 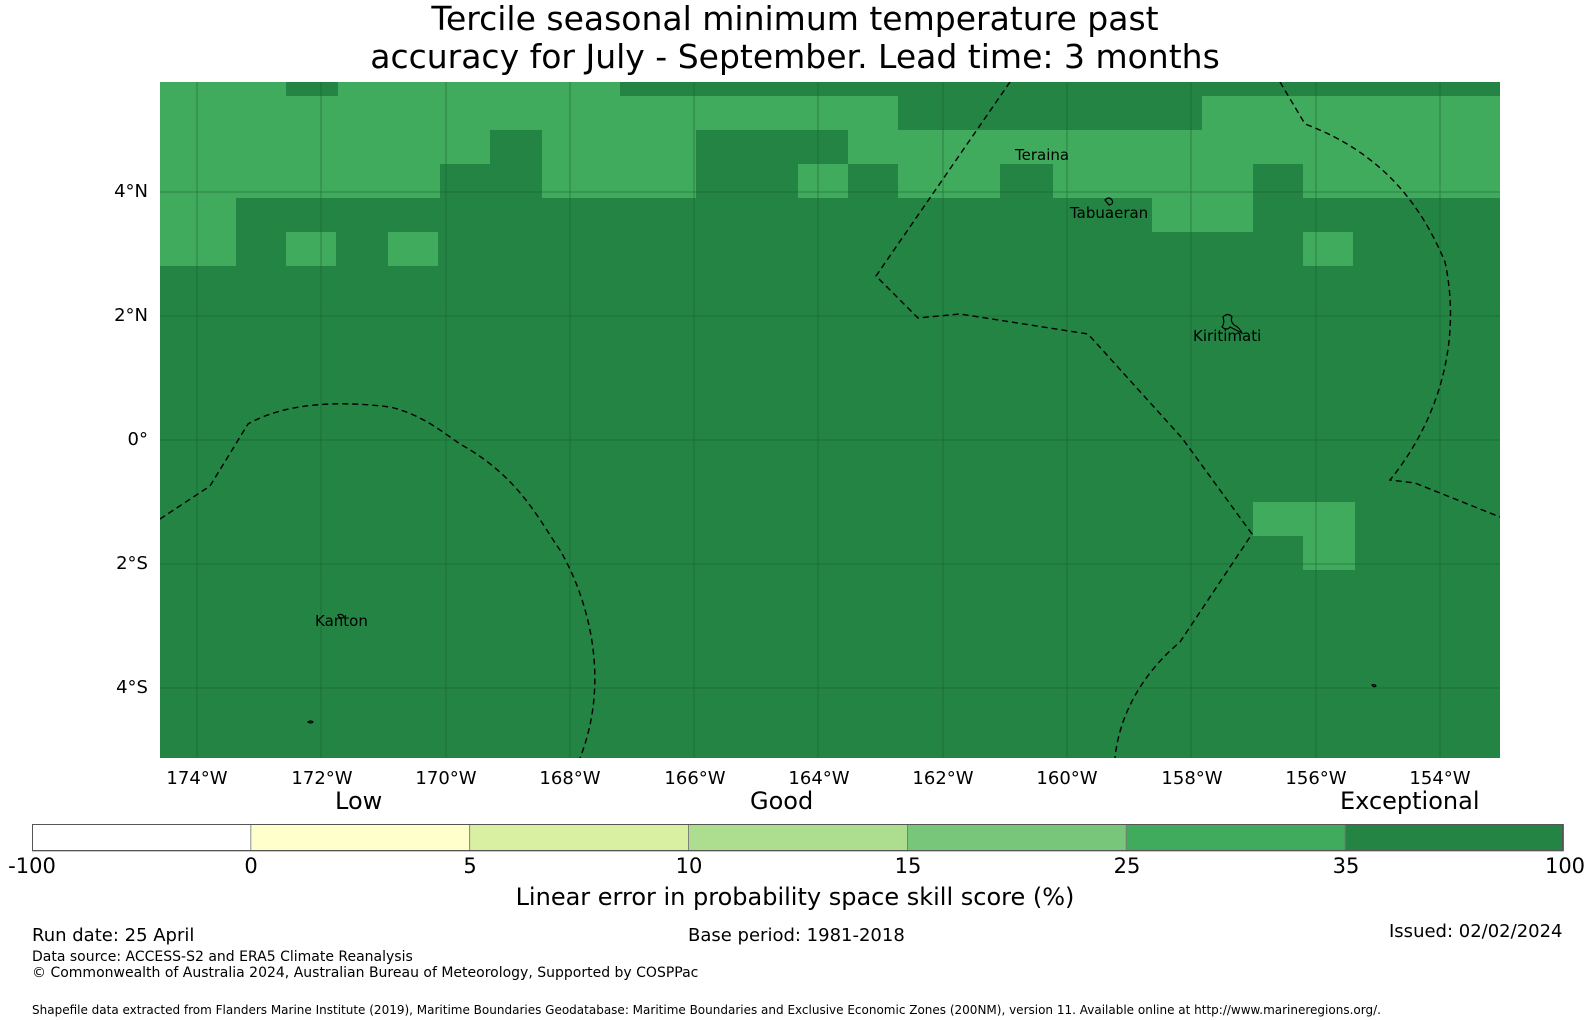 What do you see at coordinates (1108, 213) in the screenshot?
I see `place-label-tabuaeran: Tabuaeran` at bounding box center [1108, 213].